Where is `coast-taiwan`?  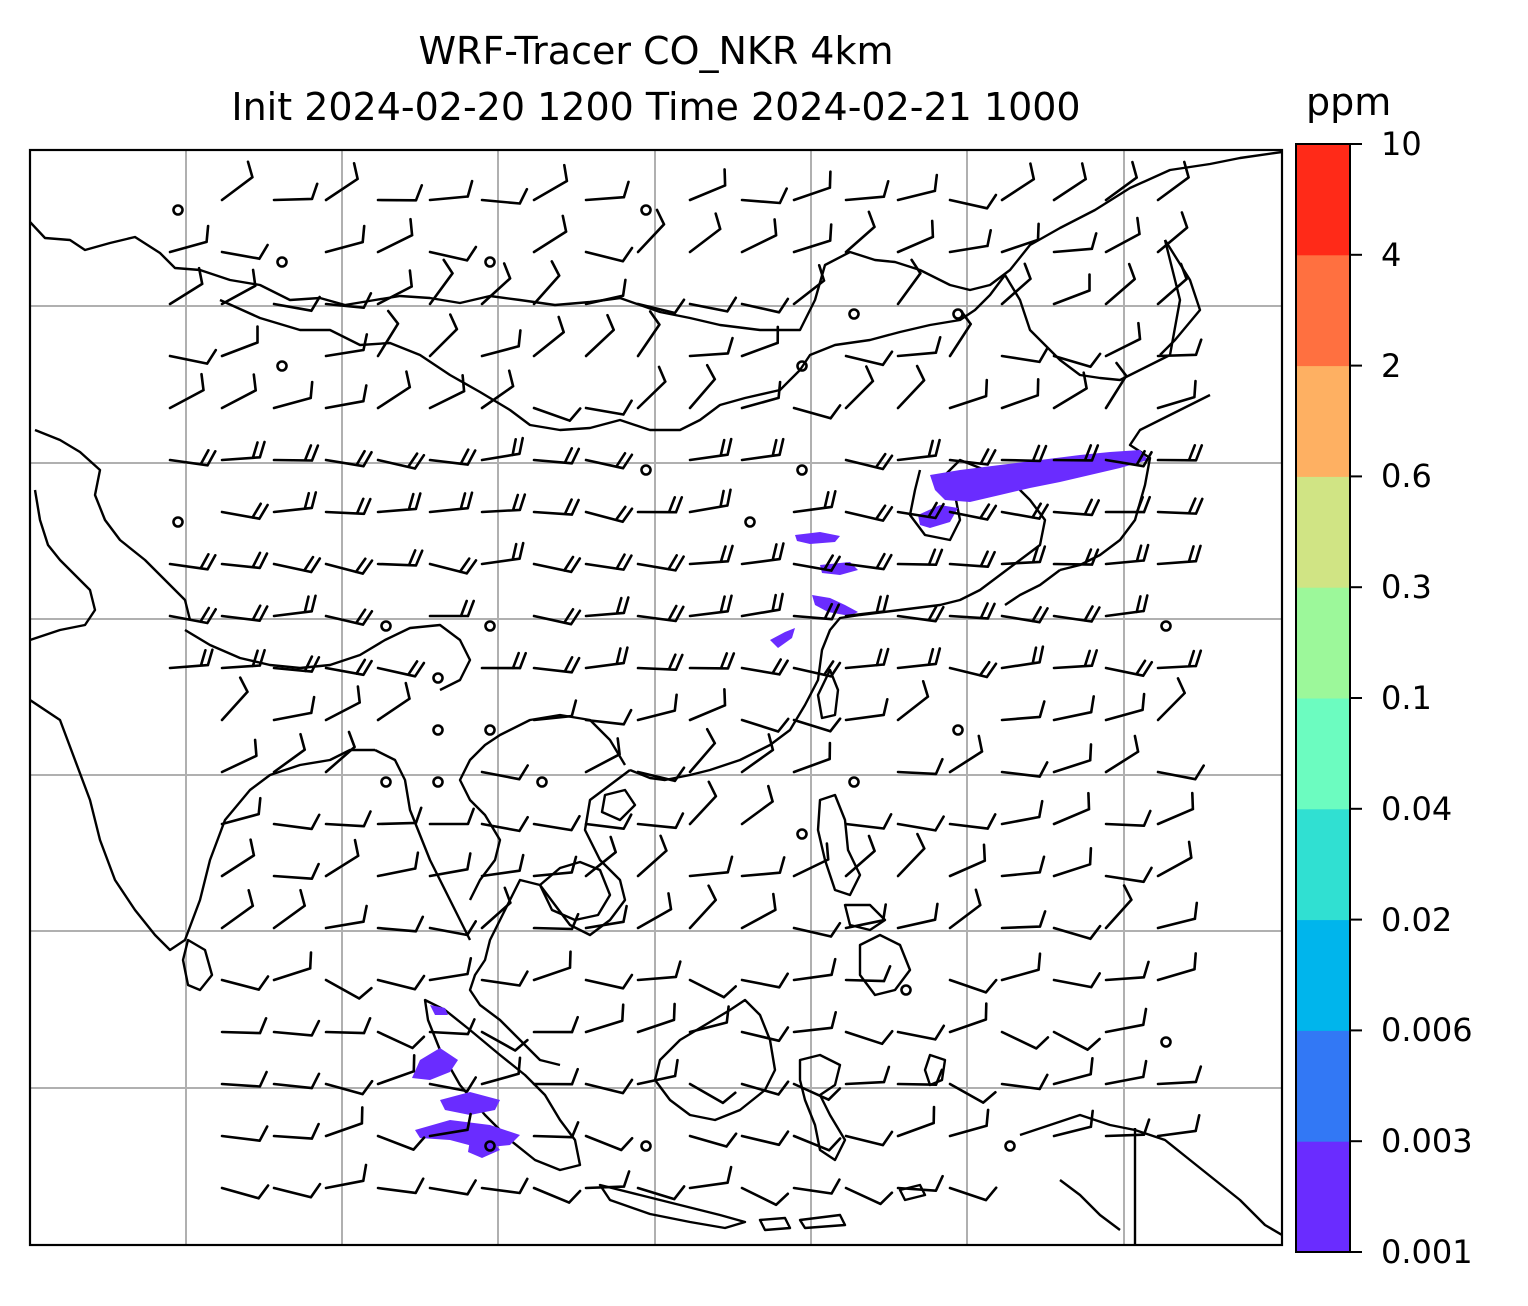 coast-taiwan is located at coordinates (828, 694).